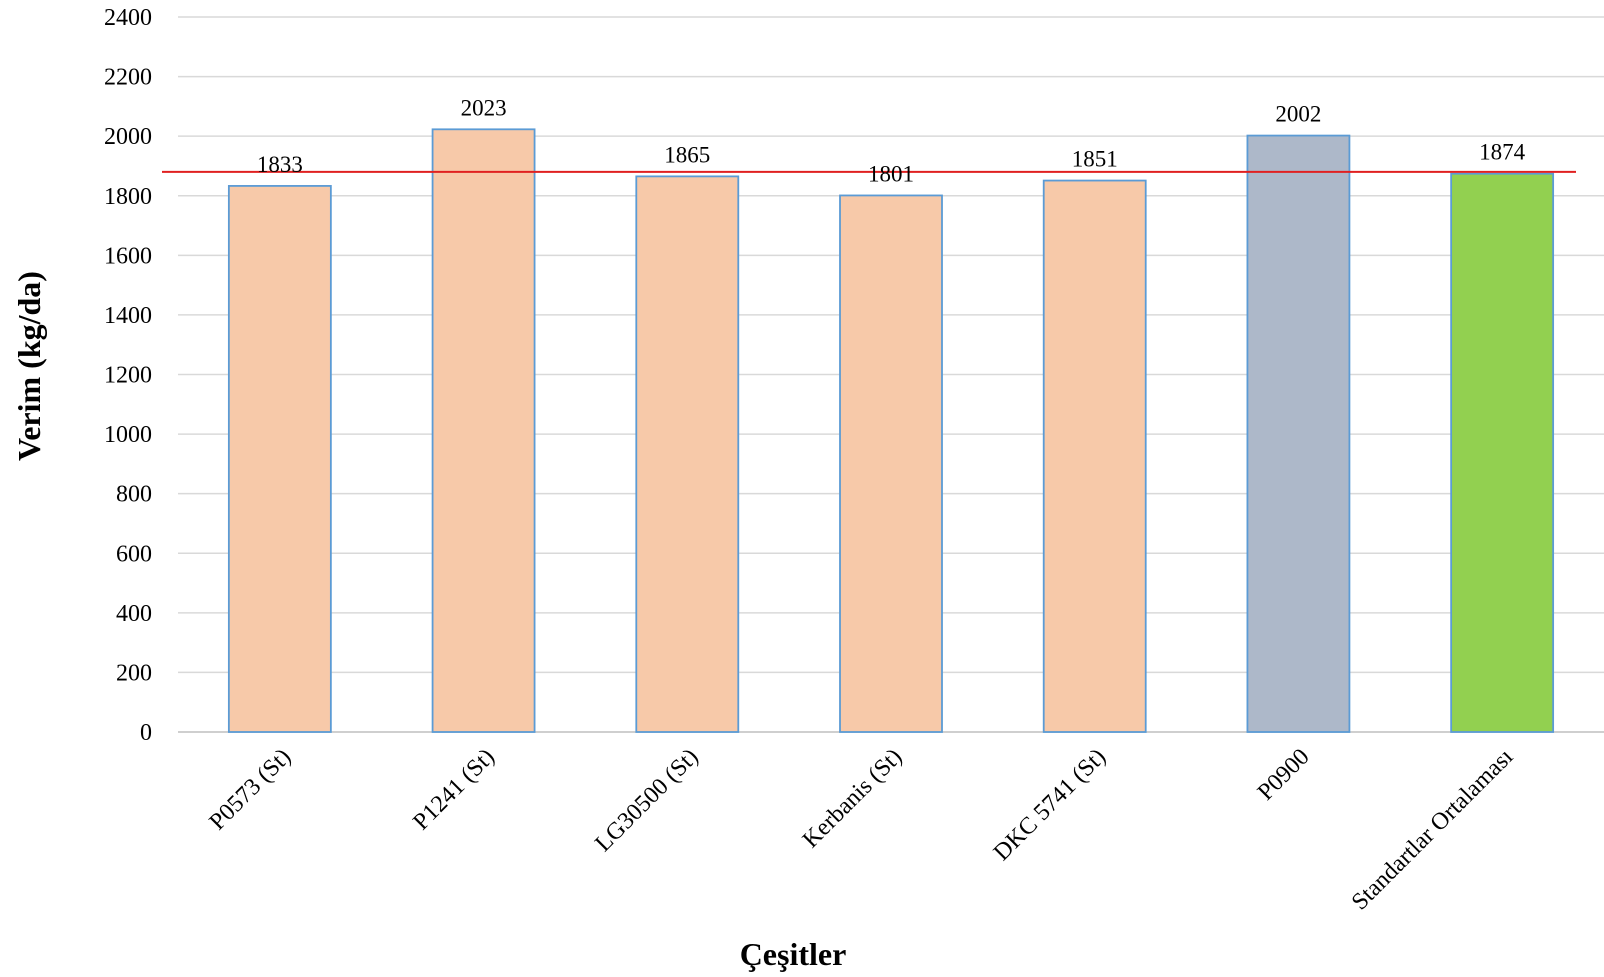 The height and width of the screenshot is (977, 1604). I want to click on x-axis-title: Çeşitler, so click(793, 954).